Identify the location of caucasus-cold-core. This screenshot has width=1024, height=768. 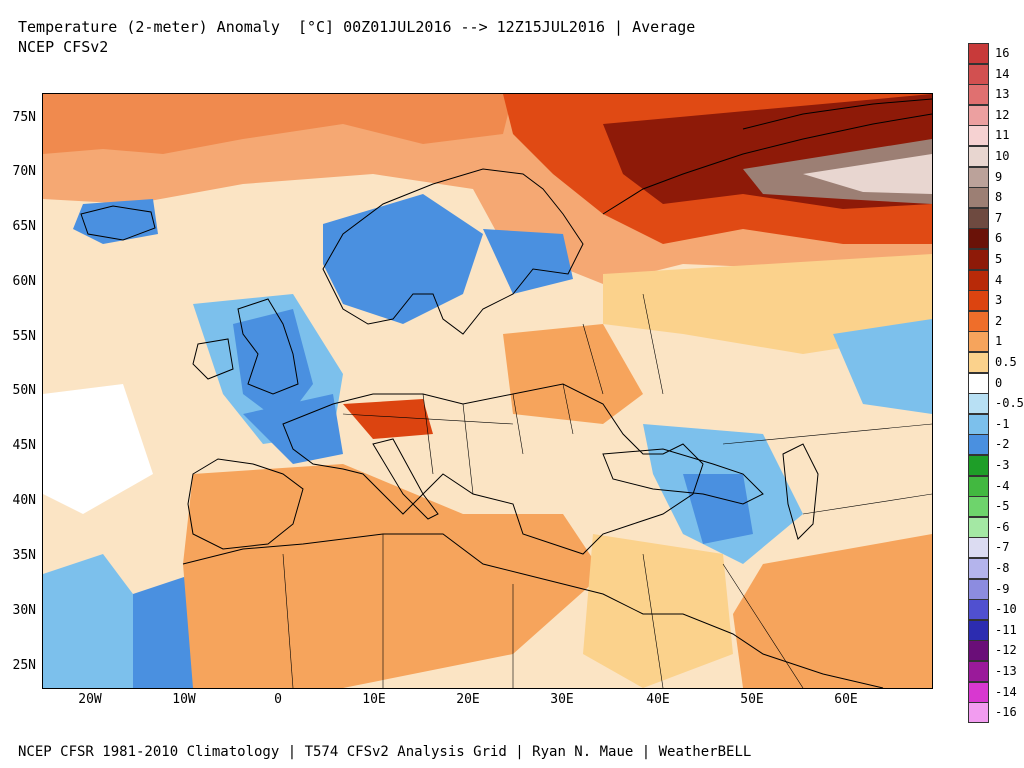
(718, 509).